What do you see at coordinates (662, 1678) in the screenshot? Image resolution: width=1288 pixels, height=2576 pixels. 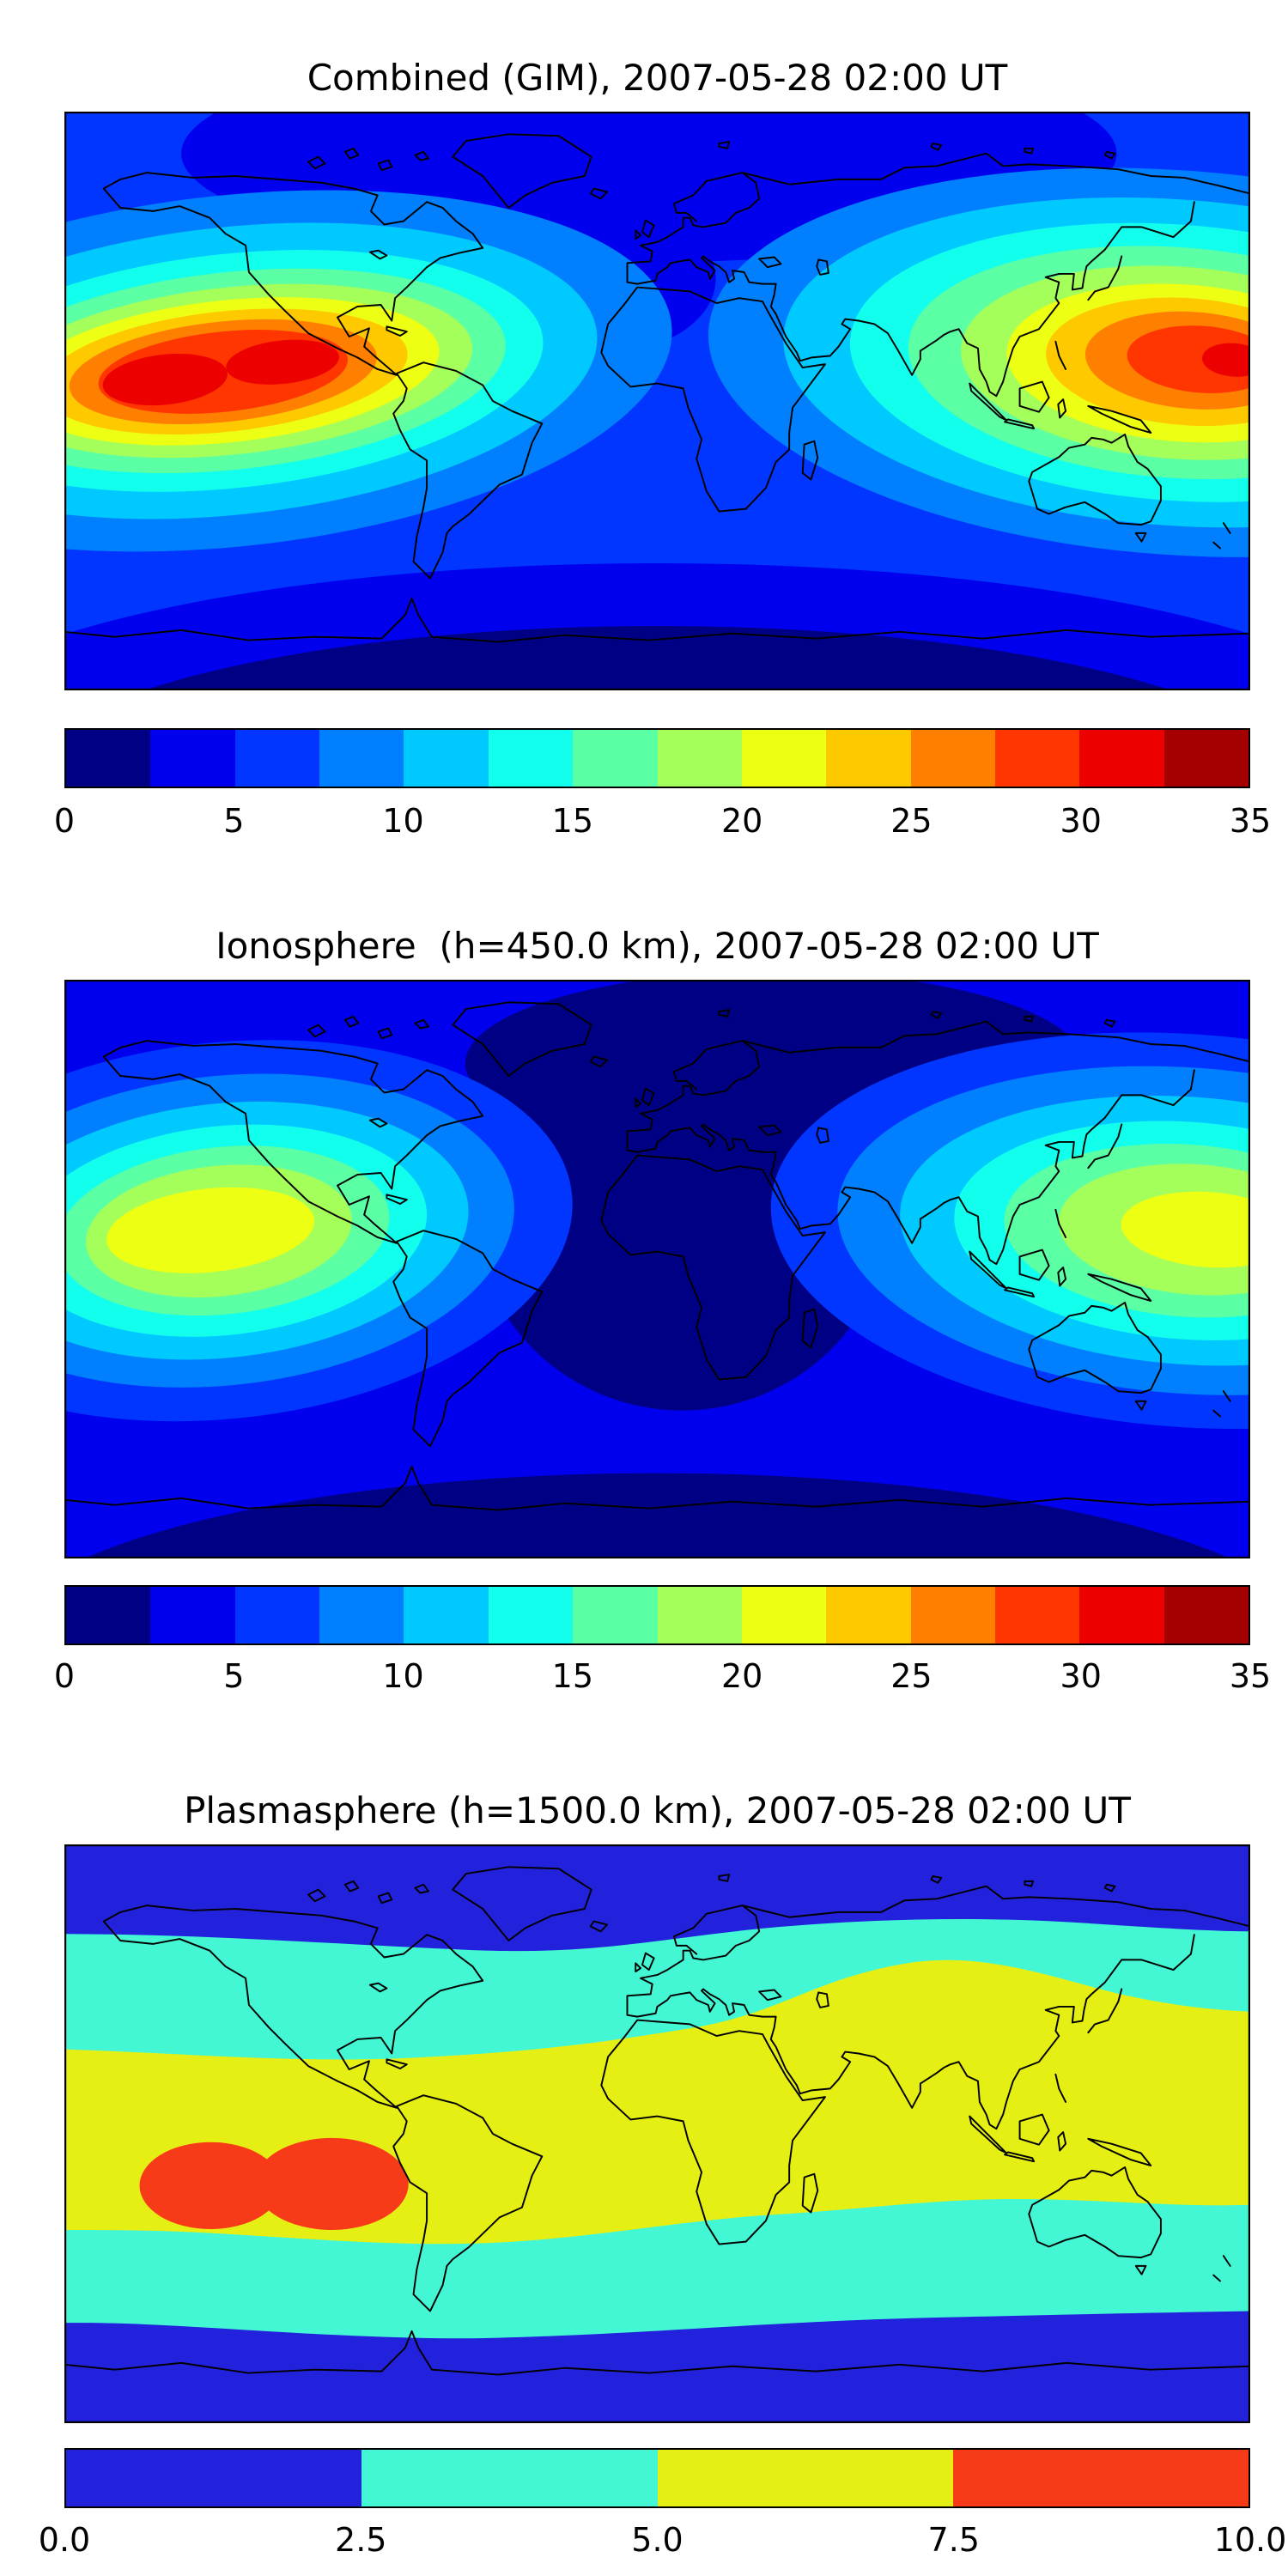 I see `colorbar-ionosphere-ticks: 0 5 10 15 20 25 30 35` at bounding box center [662, 1678].